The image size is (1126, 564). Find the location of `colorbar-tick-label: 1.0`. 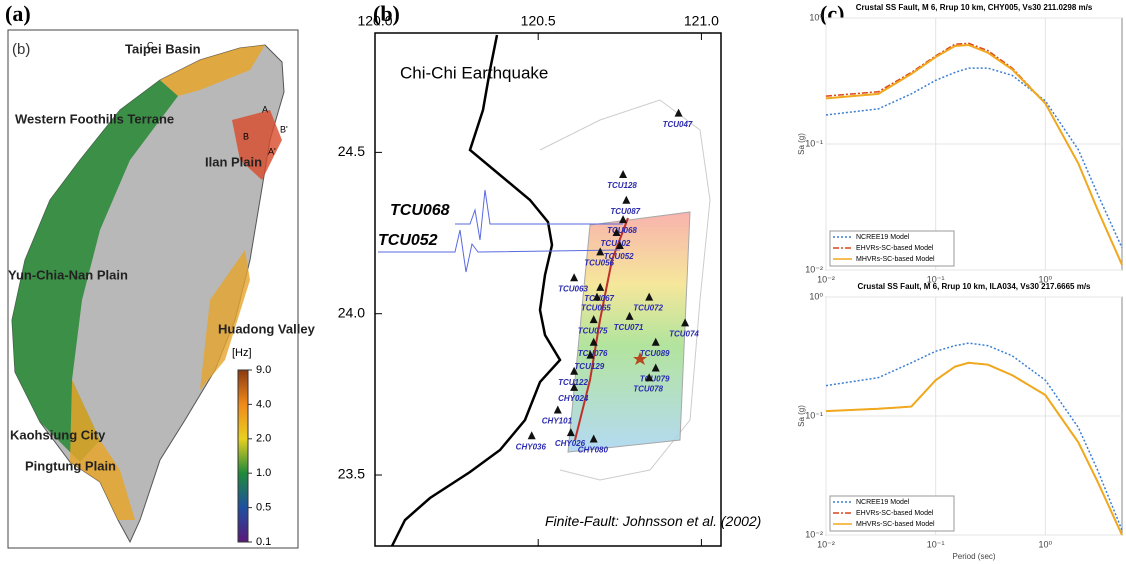

colorbar-tick-label: 1.0 is located at coordinates (263, 473).